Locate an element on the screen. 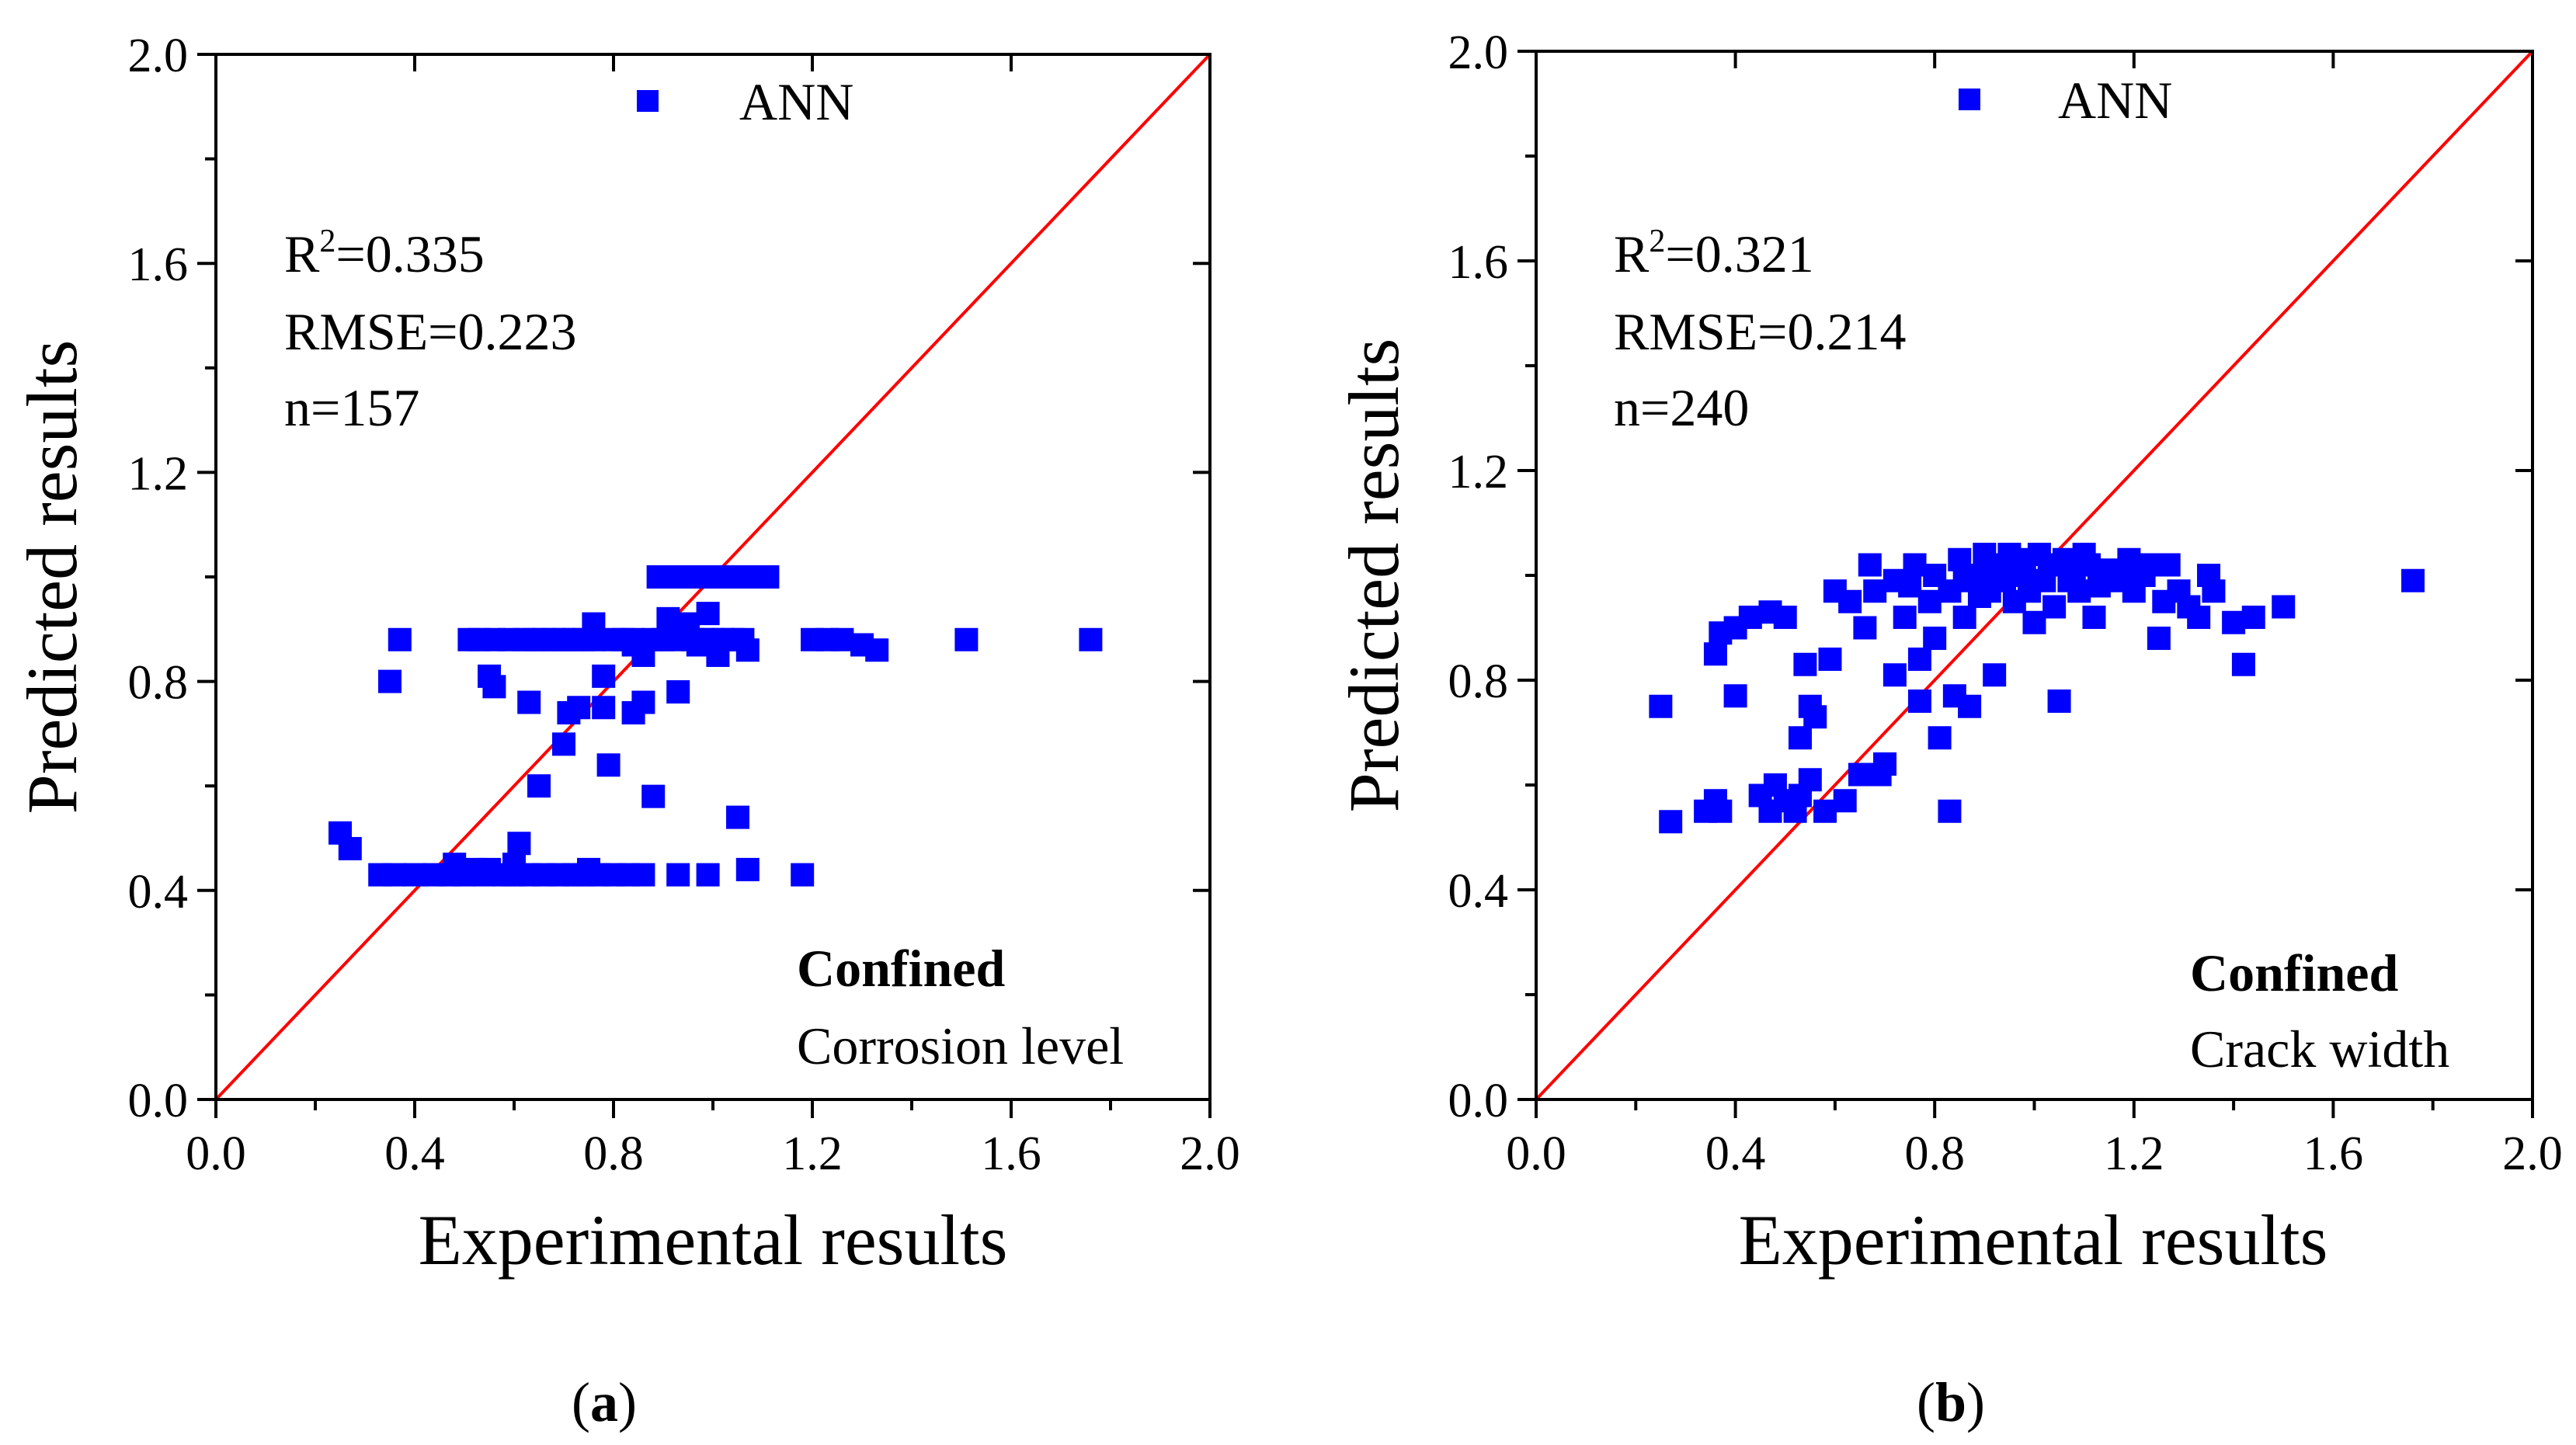  x-tick-label-a-4: 1.6 is located at coordinates (1011, 1153).